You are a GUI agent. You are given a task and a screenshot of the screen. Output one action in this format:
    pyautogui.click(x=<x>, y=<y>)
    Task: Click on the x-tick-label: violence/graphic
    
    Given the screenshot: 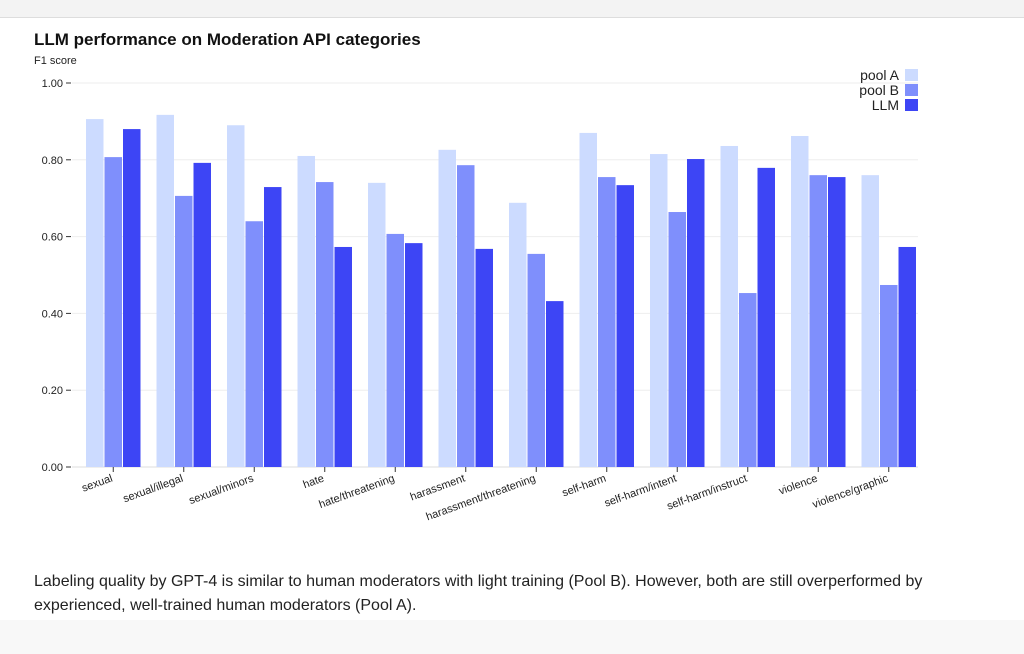 What is the action you would take?
    pyautogui.click(x=850, y=491)
    